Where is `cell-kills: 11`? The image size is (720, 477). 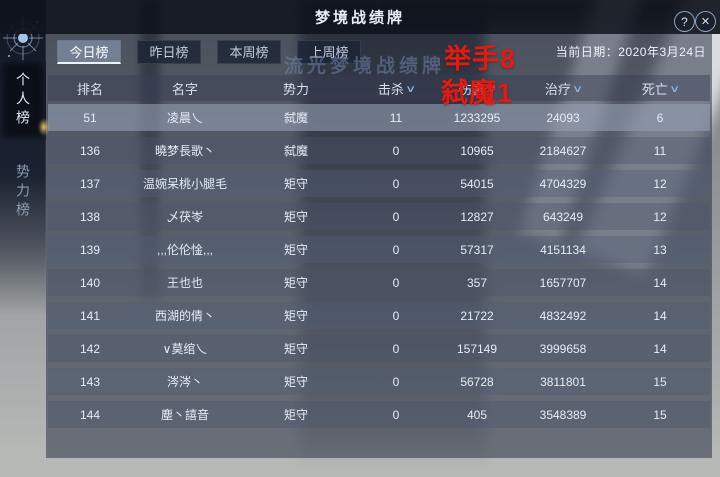
cell-kills: 11 is located at coordinates (396, 117).